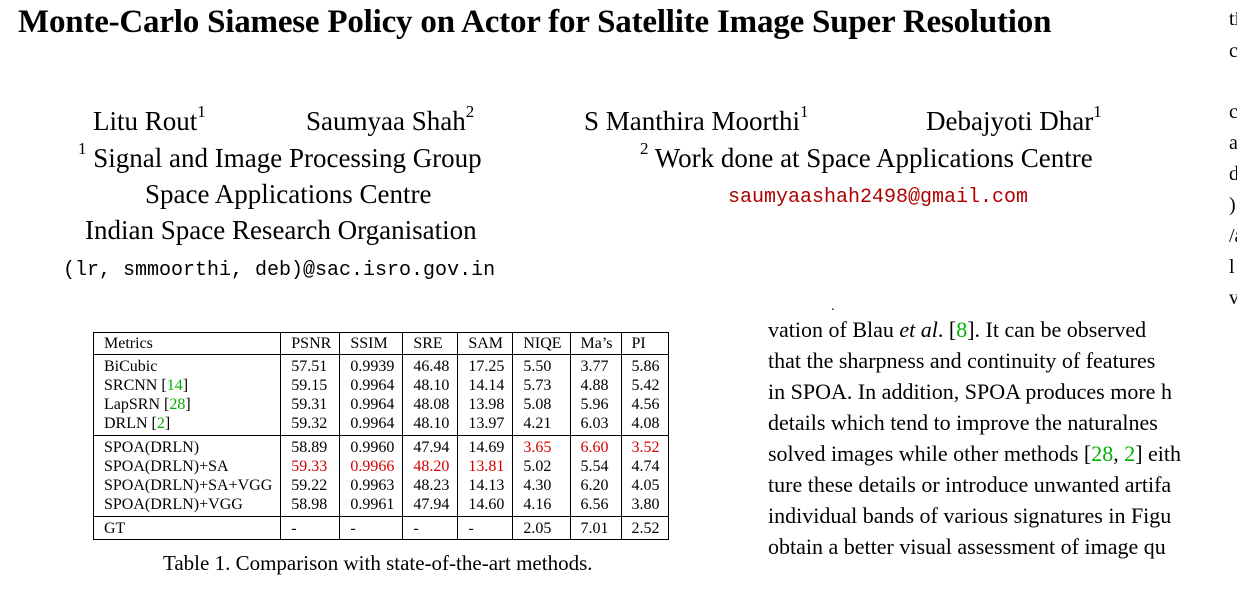  Describe the element at coordinates (644, 343) in the screenshot. I see `header-cell: PI` at that location.